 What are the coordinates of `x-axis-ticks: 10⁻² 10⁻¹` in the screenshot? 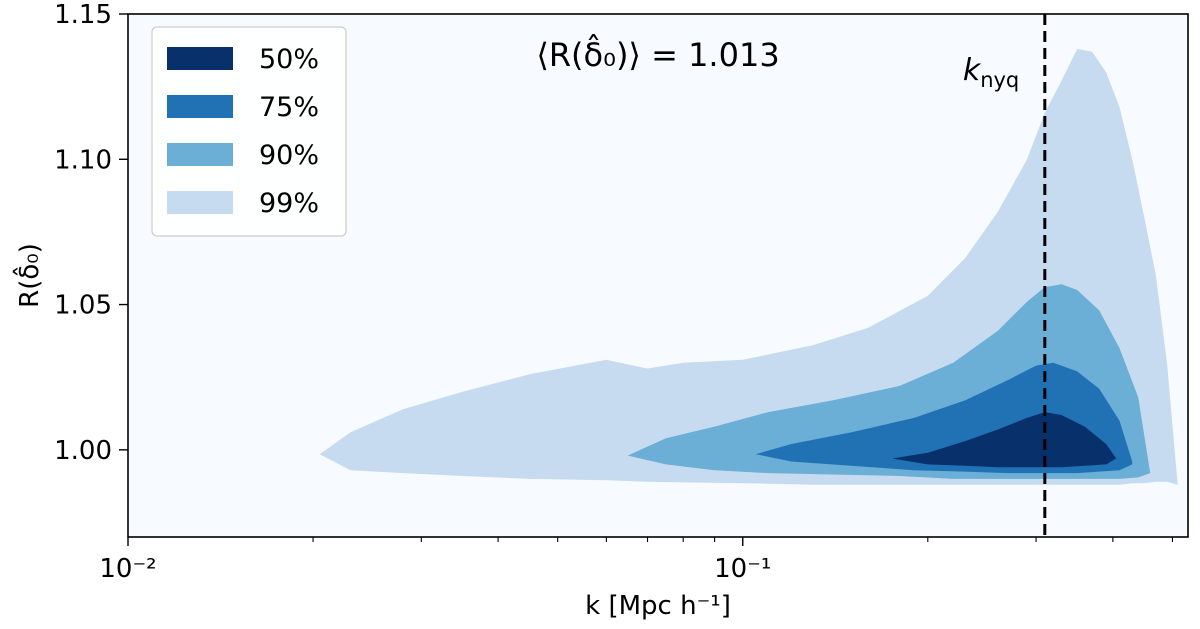 It's located at (636, 560).